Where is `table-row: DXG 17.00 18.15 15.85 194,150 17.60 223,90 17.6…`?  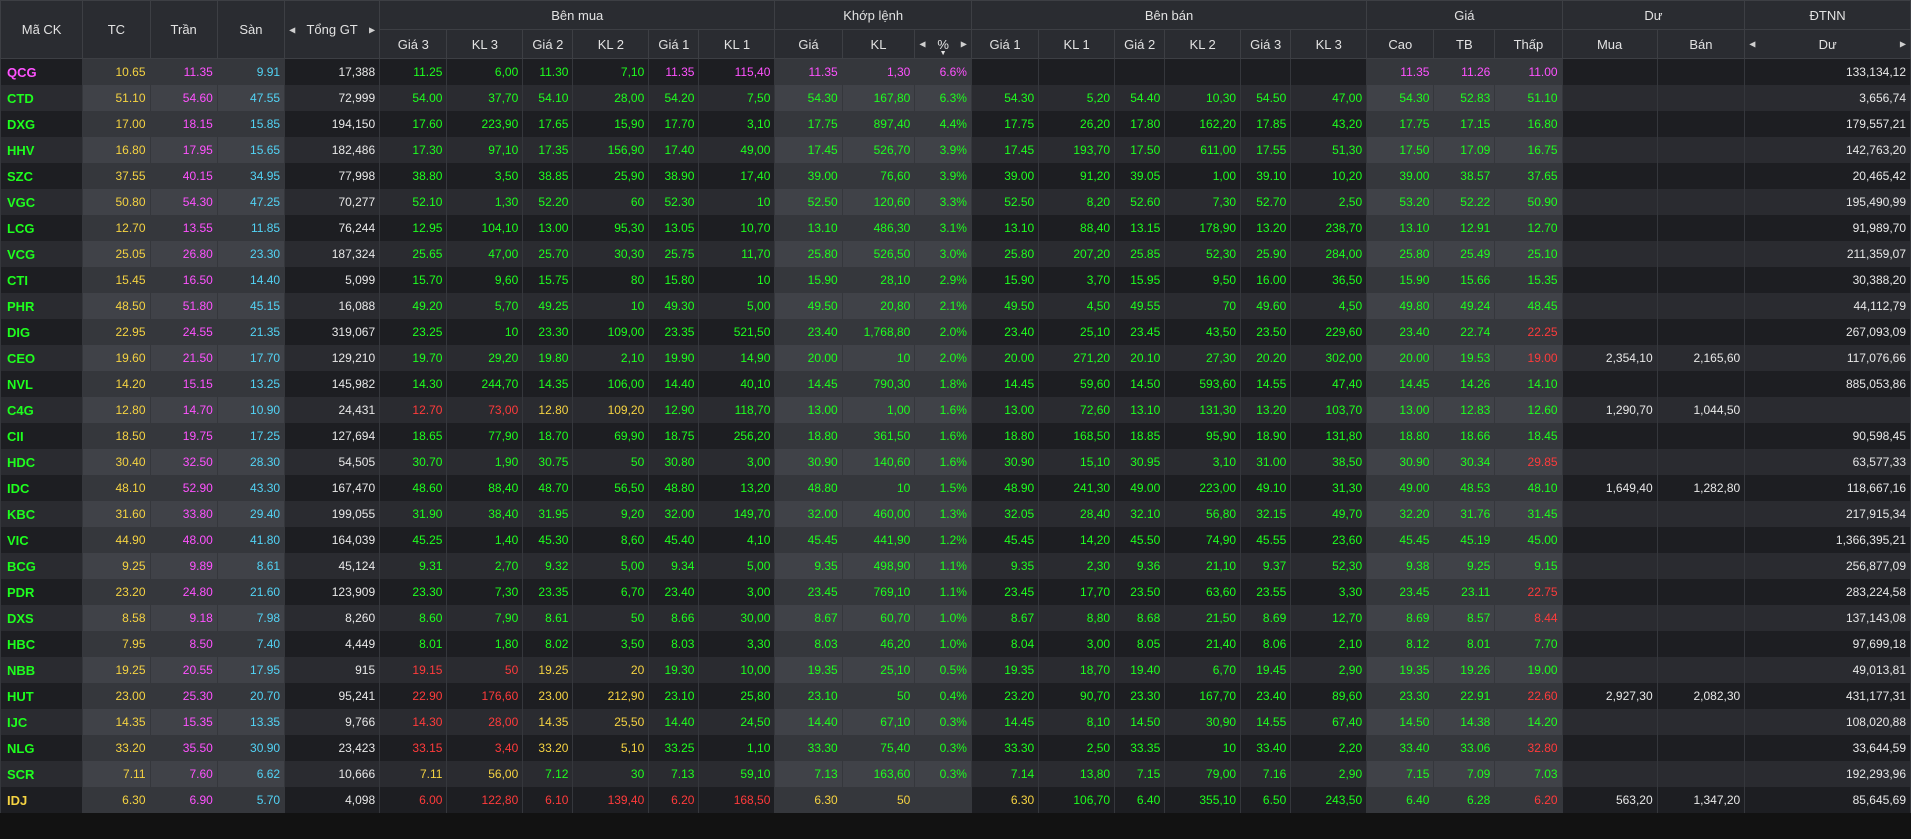 table-row: DXG 17.00 18.15 15.85 194,150 17.60 223,90 17.6… is located at coordinates (955, 124).